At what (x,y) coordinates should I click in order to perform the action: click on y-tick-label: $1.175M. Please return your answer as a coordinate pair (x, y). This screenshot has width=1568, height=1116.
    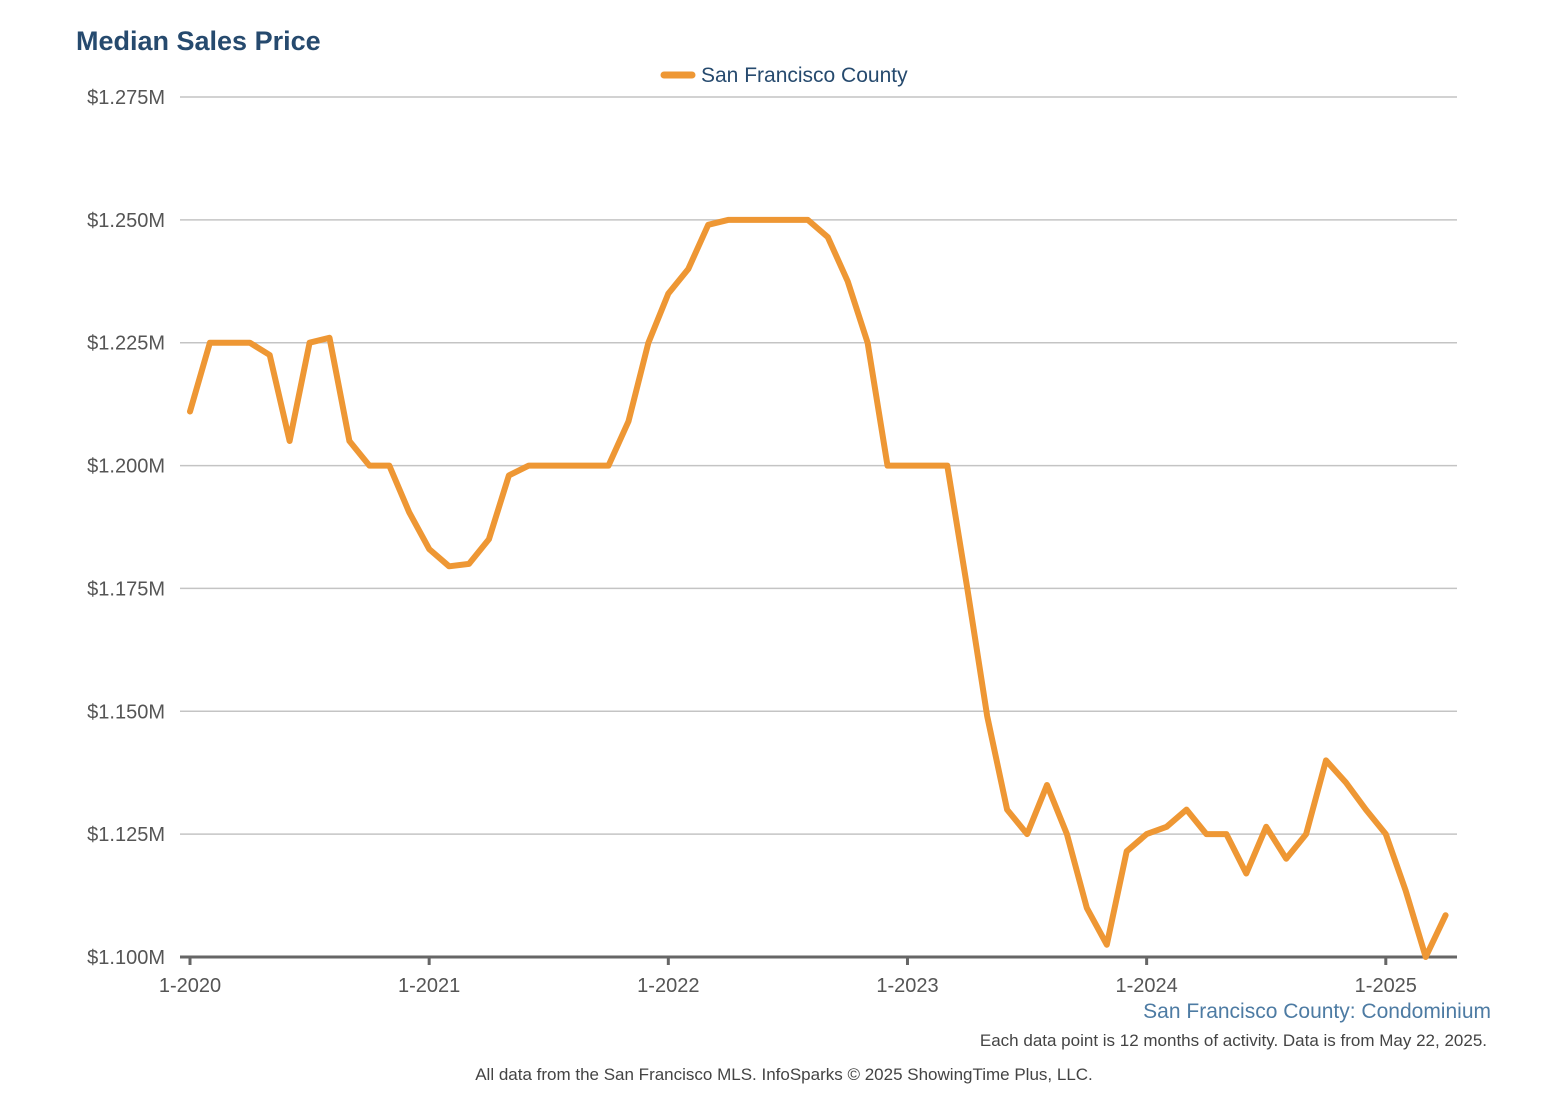
    Looking at the image, I should click on (126, 589).